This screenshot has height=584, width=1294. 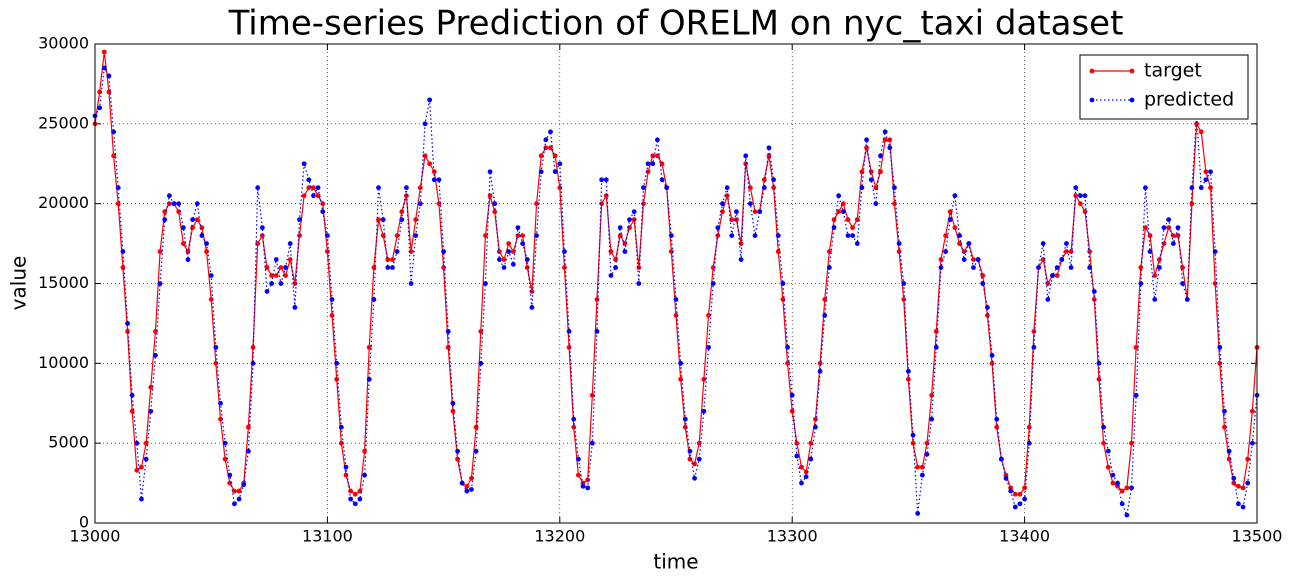 What do you see at coordinates (1173, 71) in the screenshot?
I see `legend-label: target` at bounding box center [1173, 71].